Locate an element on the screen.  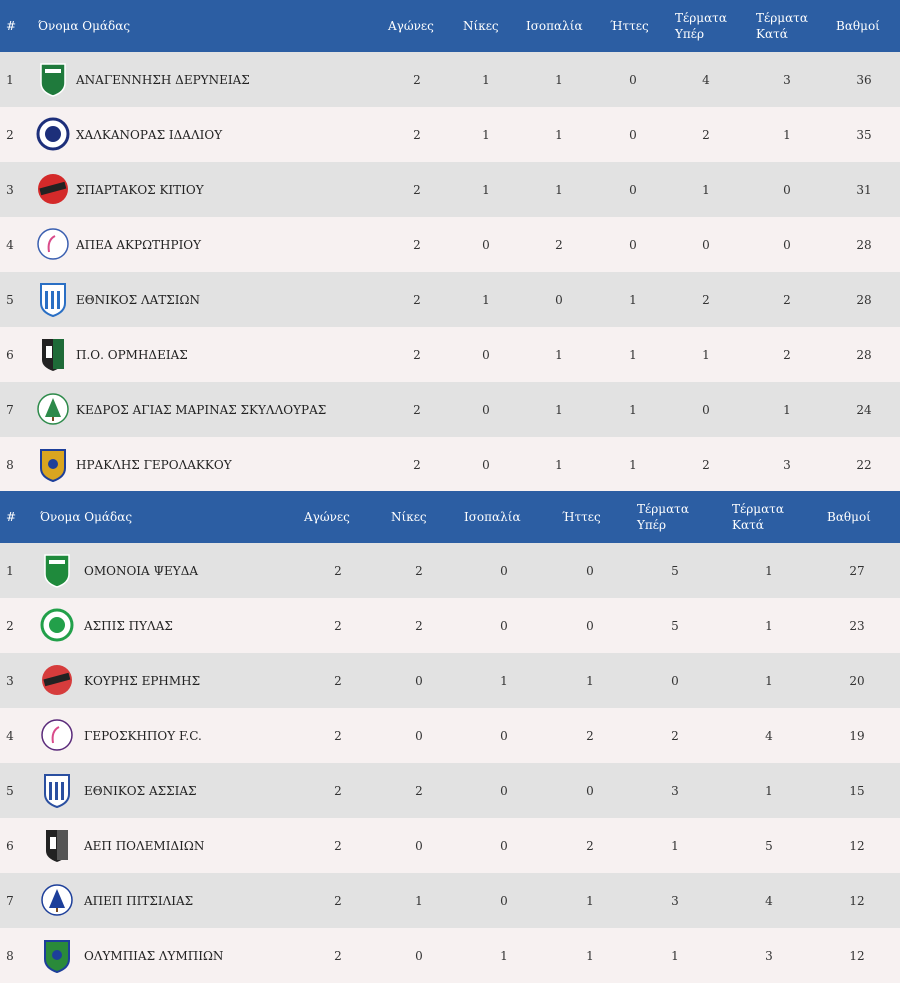
team-name: ΚΟΥΡΗΣ ΕΡΗΜΗΣ is located at coordinates (142, 680).